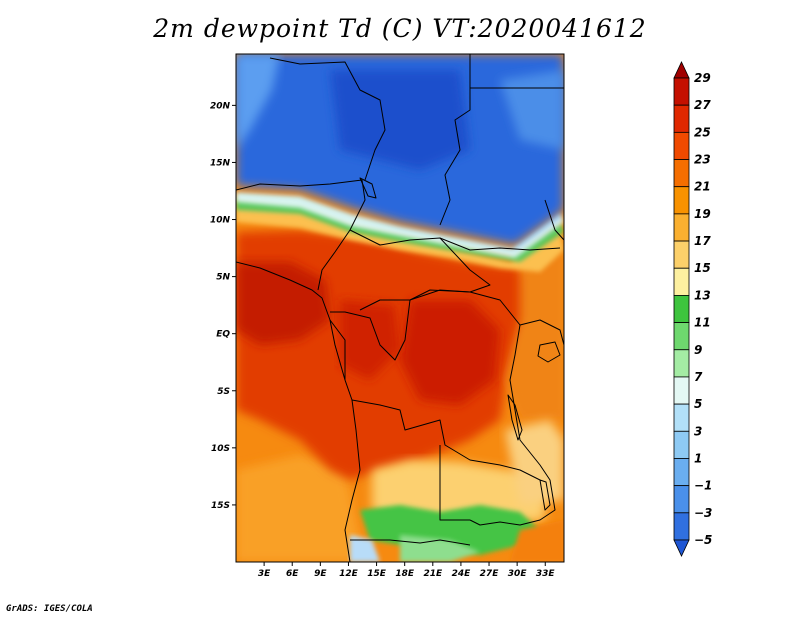 The image size is (800, 618). What do you see at coordinates (298, 411) in the screenshot?
I see `coastline` at bounding box center [298, 411].